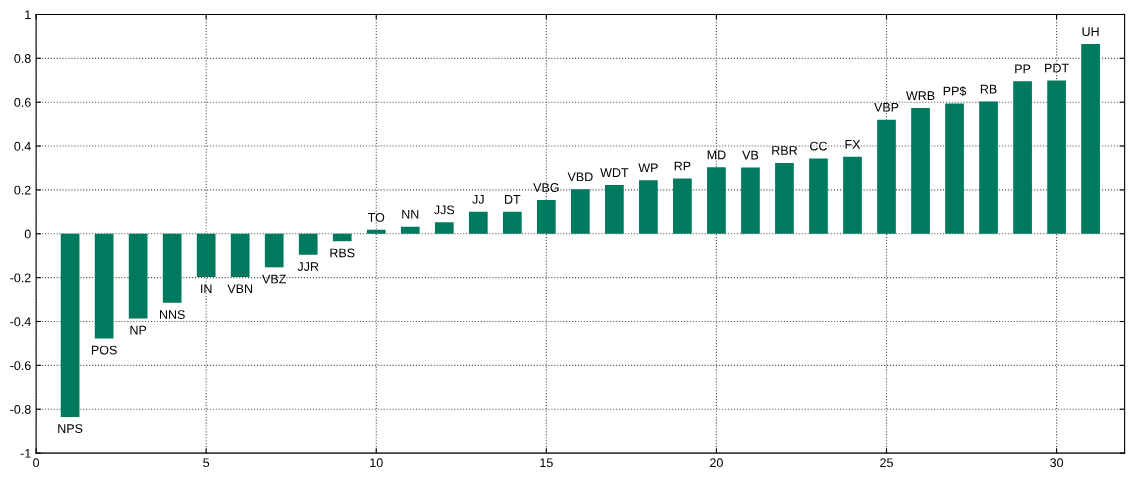 The height and width of the screenshot is (482, 1128). What do you see at coordinates (376, 463) in the screenshot?
I see `x-tick-label: 10` at bounding box center [376, 463].